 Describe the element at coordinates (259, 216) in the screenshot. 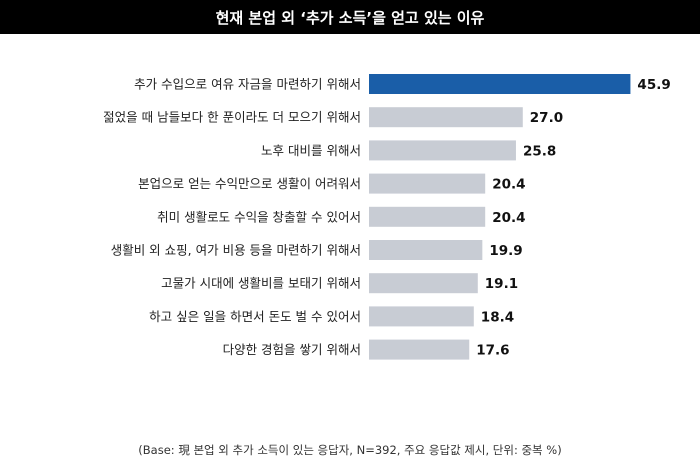

I see `category-label-5: 취미 생활로도 수익을 창출할 수 있어서` at that location.